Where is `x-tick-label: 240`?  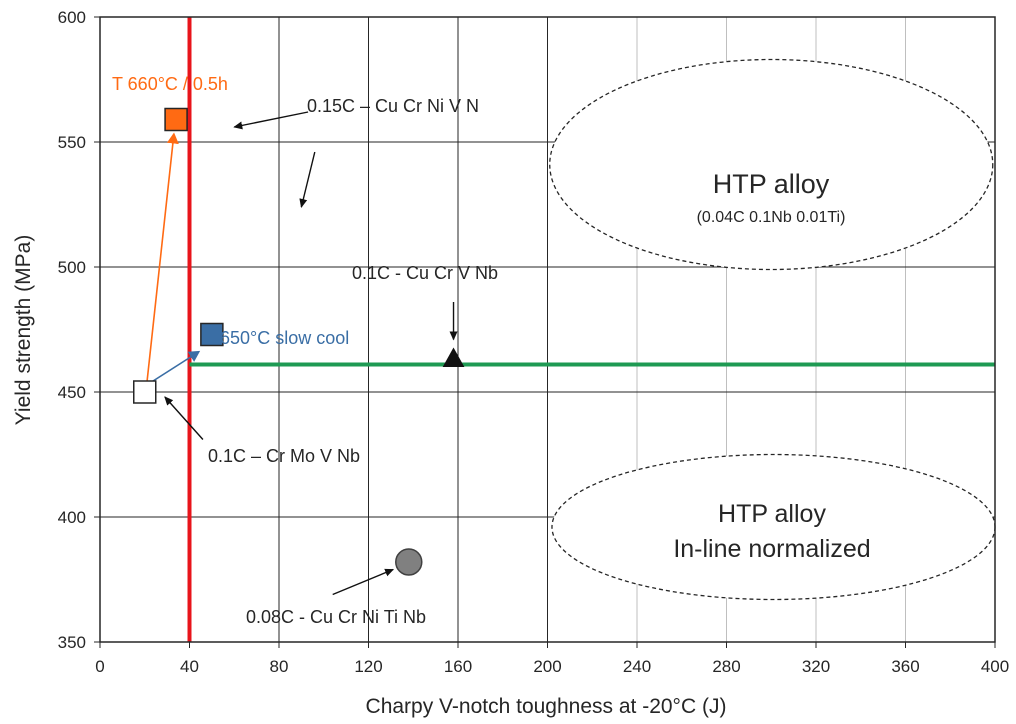 x-tick-label: 240 is located at coordinates (637, 666).